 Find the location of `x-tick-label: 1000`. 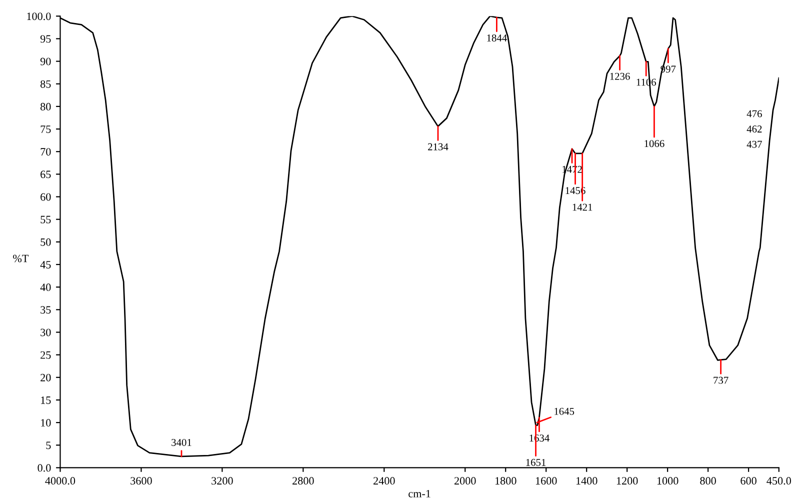

x-tick-label: 1000 is located at coordinates (667, 481).